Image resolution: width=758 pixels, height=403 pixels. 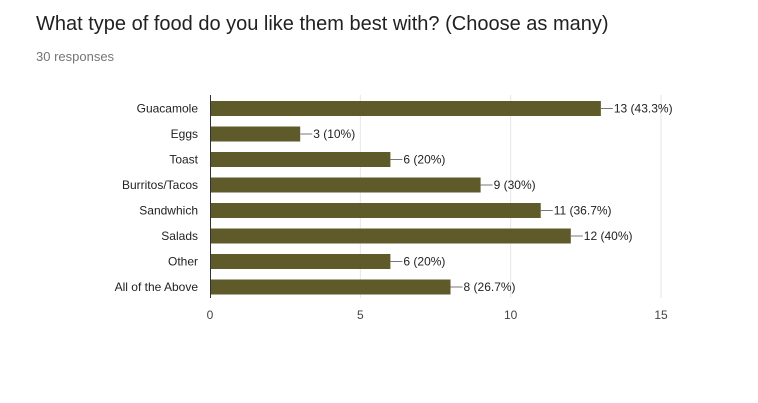 I want to click on category-label: Salads, so click(x=179, y=236).